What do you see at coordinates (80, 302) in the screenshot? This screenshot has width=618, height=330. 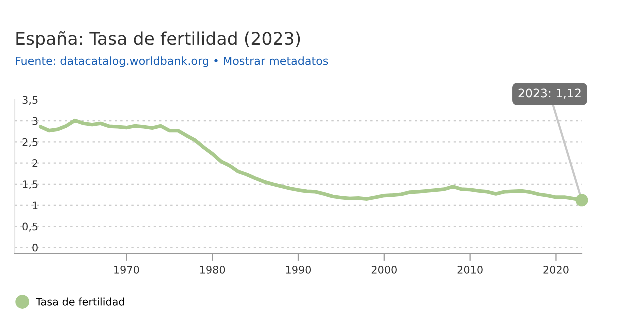 I see `legend-label: Tasa de fertilidad` at bounding box center [80, 302].